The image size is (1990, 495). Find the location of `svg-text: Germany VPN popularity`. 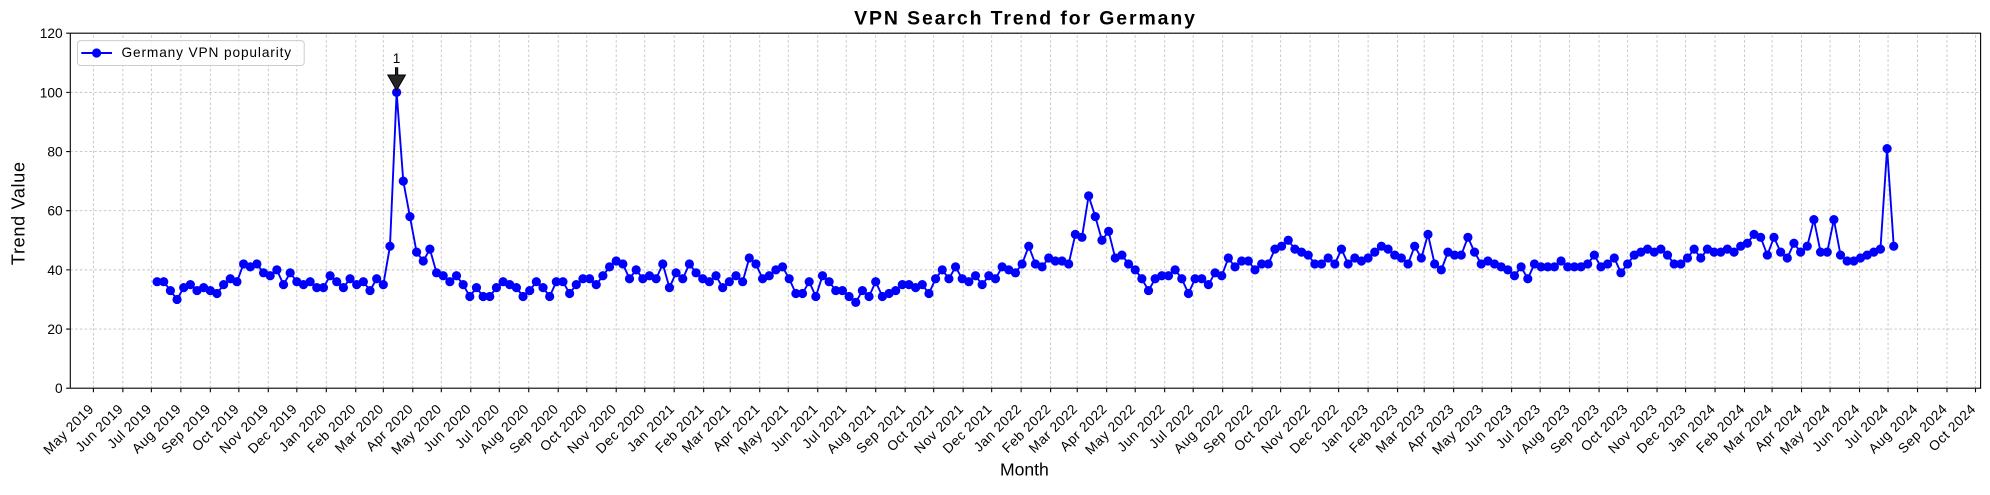

svg-text: Germany VPN popularity is located at coordinates (207, 52).